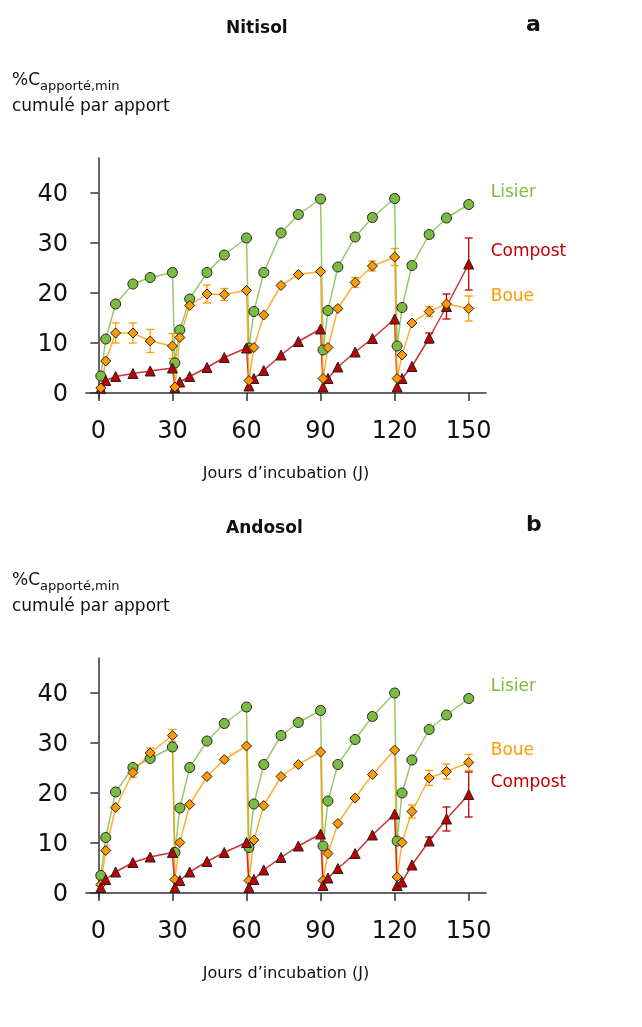  Describe the element at coordinates (534, 523) in the screenshot. I see `text: b` at that location.